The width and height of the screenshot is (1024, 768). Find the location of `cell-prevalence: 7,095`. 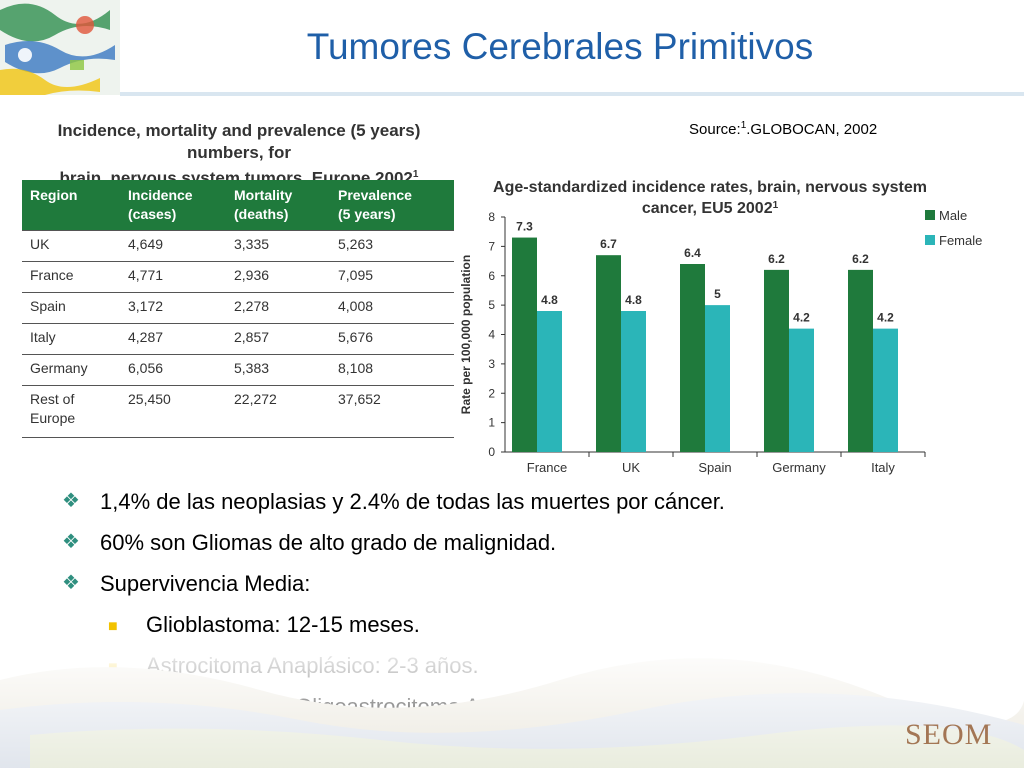

cell-prevalence: 7,095 is located at coordinates (392, 277).